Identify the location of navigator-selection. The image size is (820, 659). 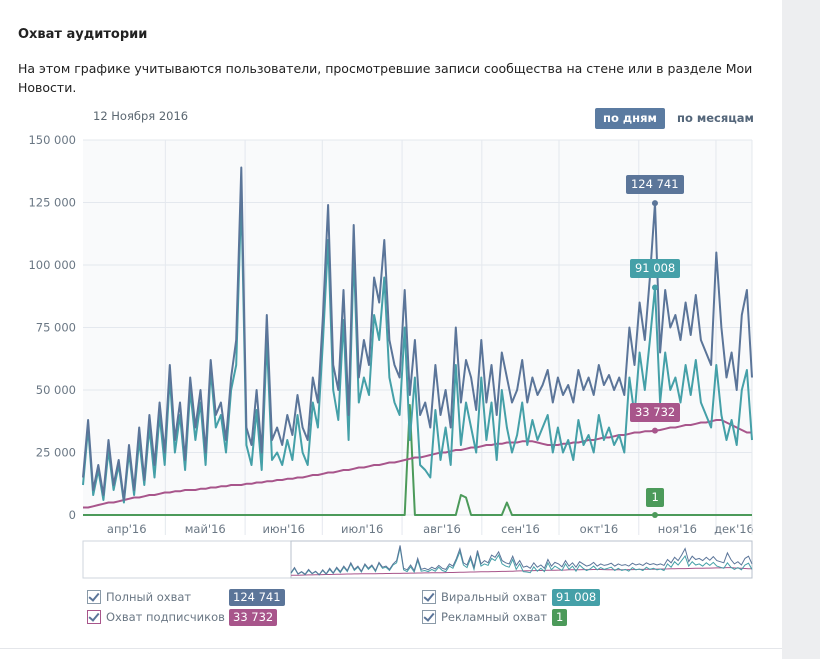
(521, 559).